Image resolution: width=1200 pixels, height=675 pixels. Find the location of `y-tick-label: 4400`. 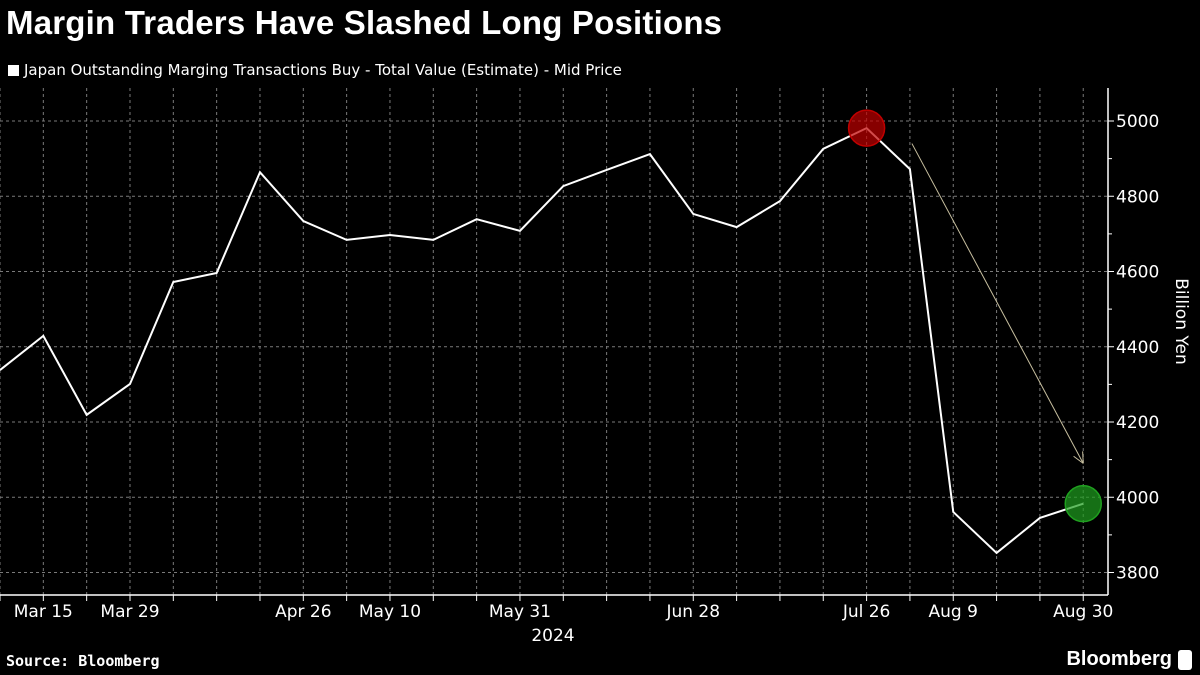

y-tick-label: 4400 is located at coordinates (1137, 348).